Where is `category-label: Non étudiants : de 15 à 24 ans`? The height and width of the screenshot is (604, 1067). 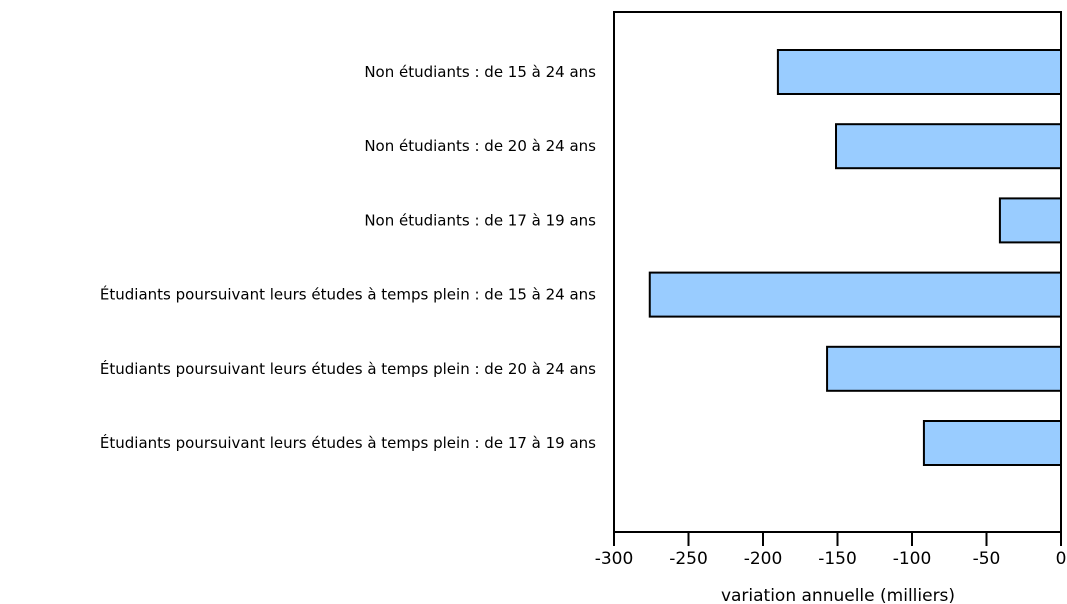 category-label: Non étudiants : de 15 à 24 ans is located at coordinates (480, 72).